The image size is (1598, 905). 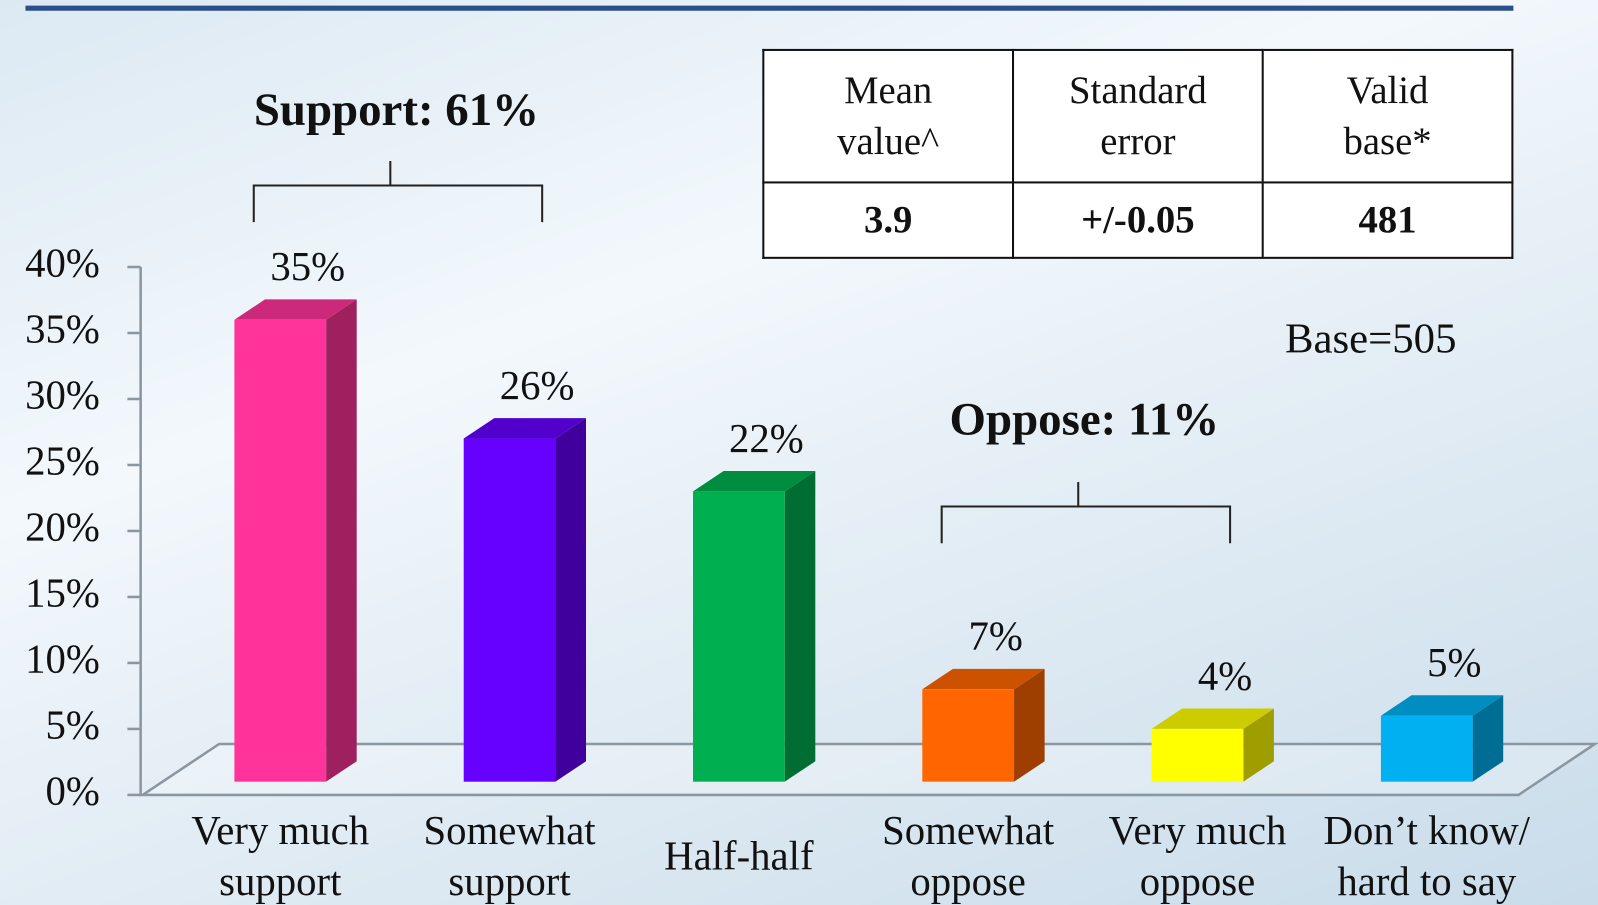 What do you see at coordinates (1454, 662) in the screenshot?
I see `value-label: 5%` at bounding box center [1454, 662].